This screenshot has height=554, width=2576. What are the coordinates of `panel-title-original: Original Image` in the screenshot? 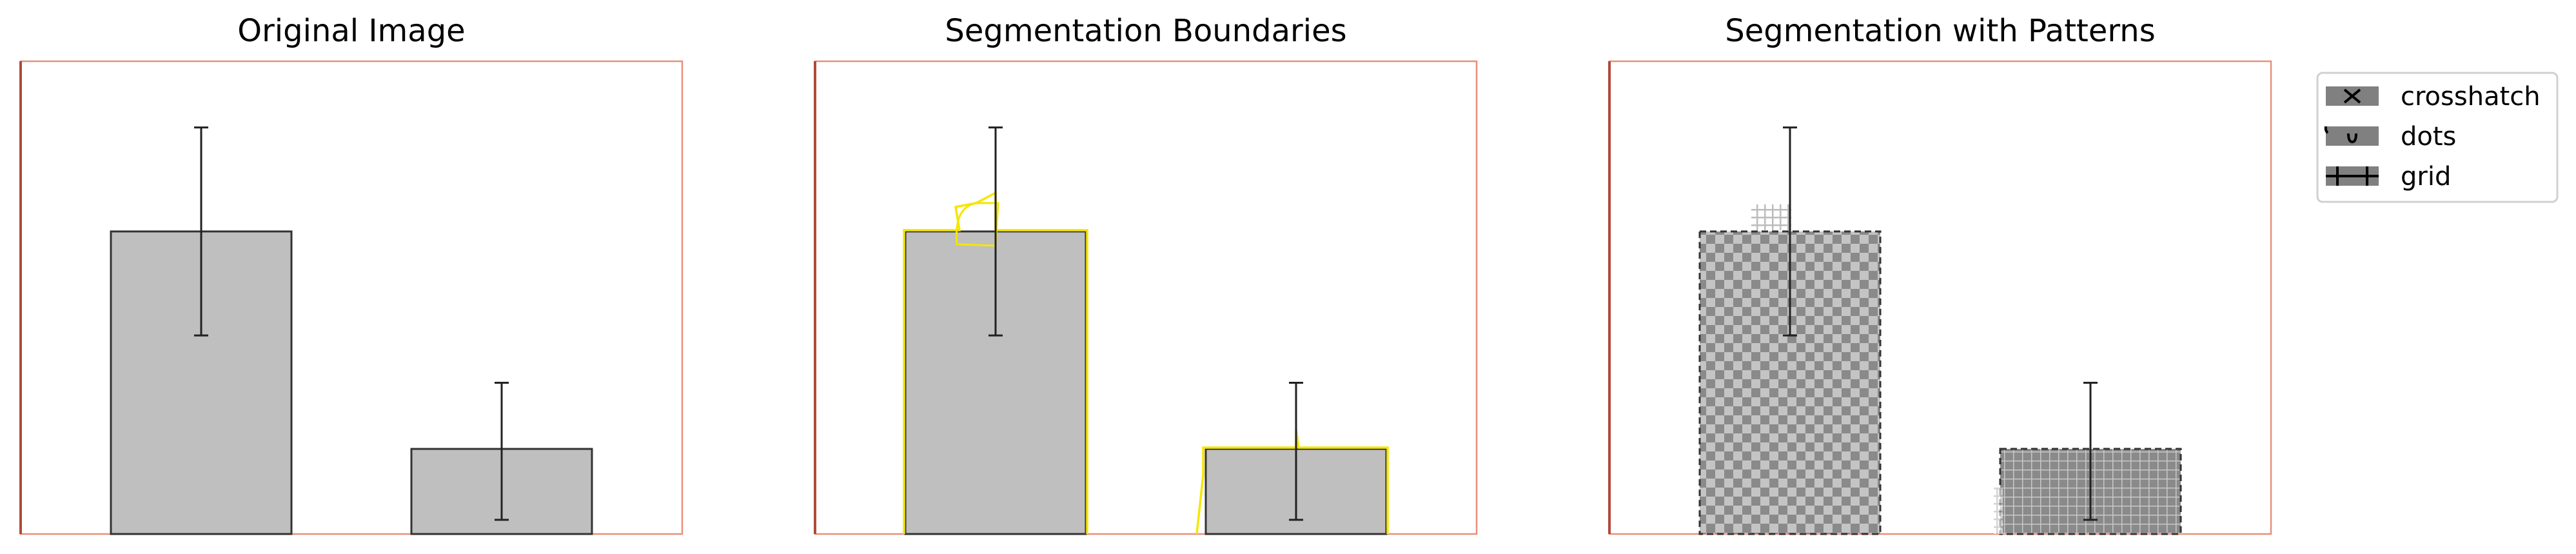 It's located at (351, 31).